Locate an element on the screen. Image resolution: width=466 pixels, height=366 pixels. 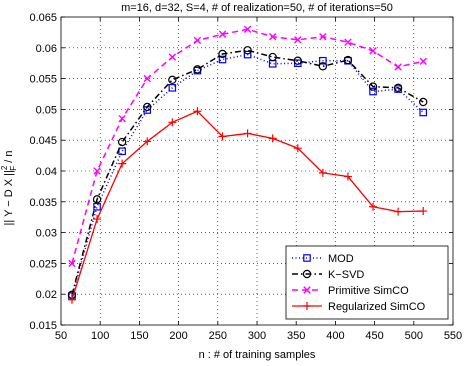
legend-label-mod: MOD is located at coordinates (341, 259).